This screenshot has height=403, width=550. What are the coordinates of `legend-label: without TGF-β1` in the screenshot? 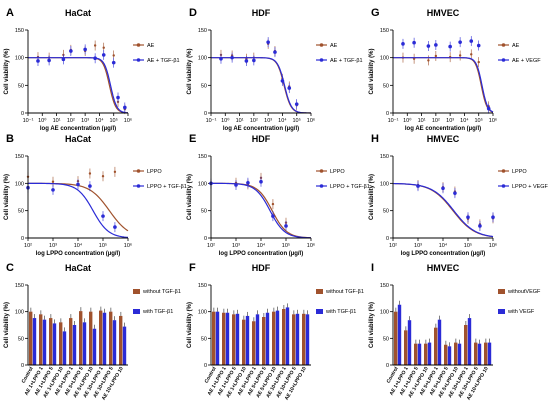 It's located at (161, 292).